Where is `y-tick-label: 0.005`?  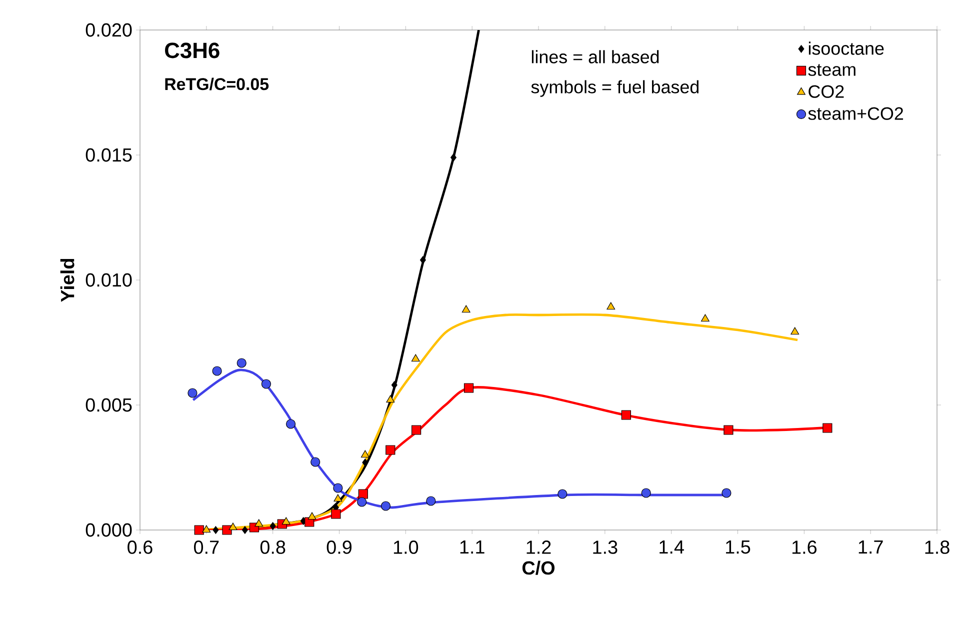 y-tick-label: 0.005 is located at coordinates (109, 405).